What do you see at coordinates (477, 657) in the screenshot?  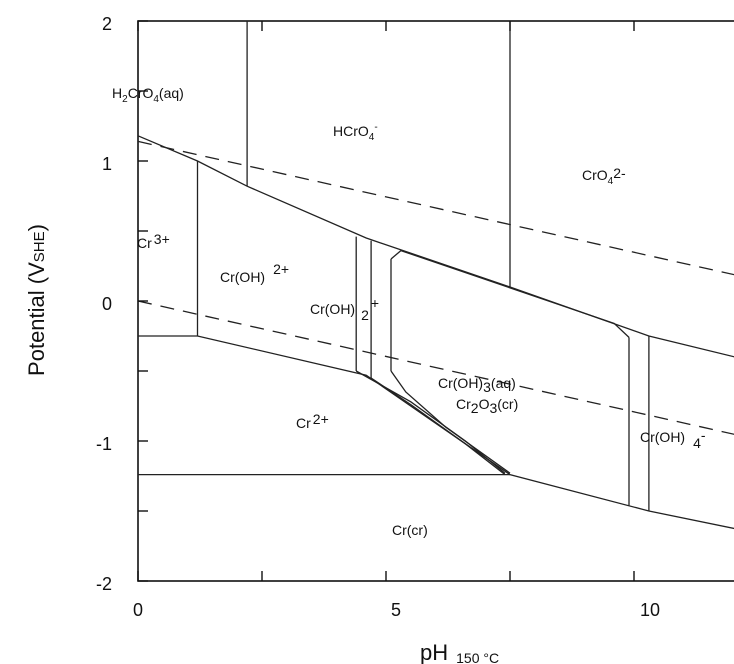 I see `x-axis-title-sub: 150 °C` at bounding box center [477, 657].